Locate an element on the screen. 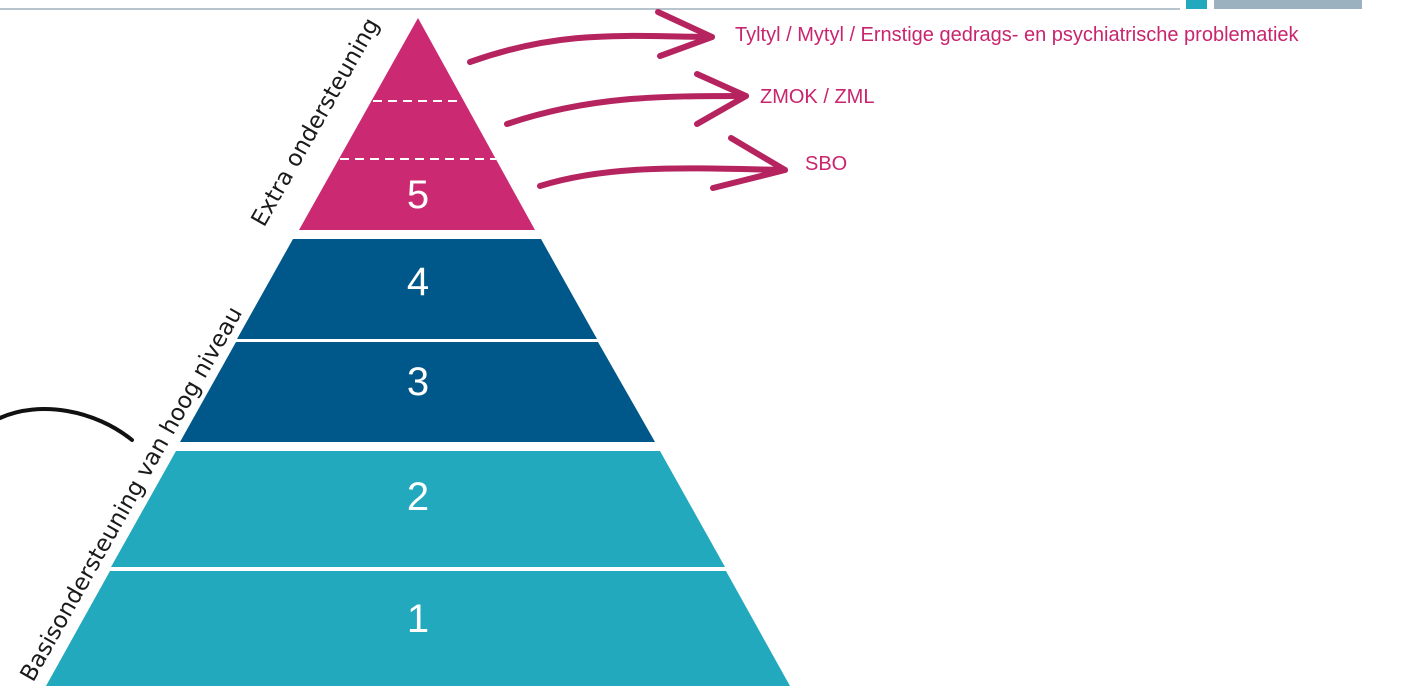 This screenshot has width=1413, height=686. level-1-band is located at coordinates (418, 628).